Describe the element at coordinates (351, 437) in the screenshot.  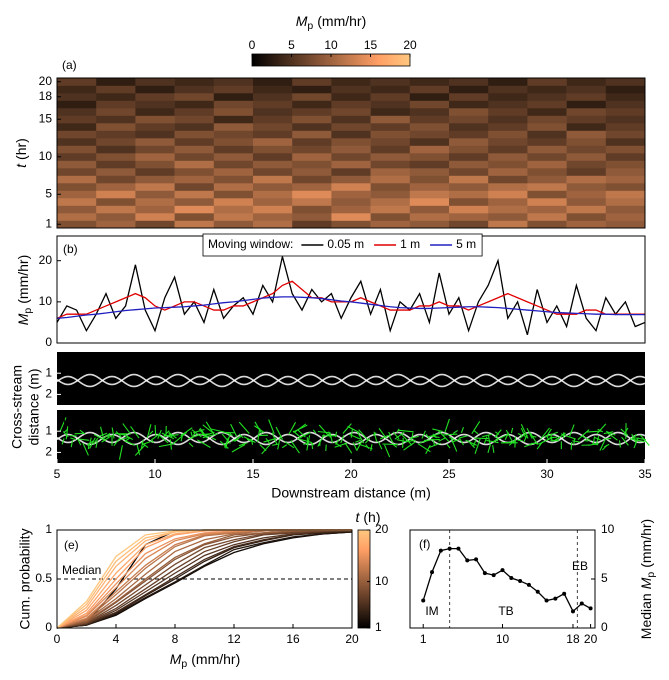
I see `channel-line` at that location.